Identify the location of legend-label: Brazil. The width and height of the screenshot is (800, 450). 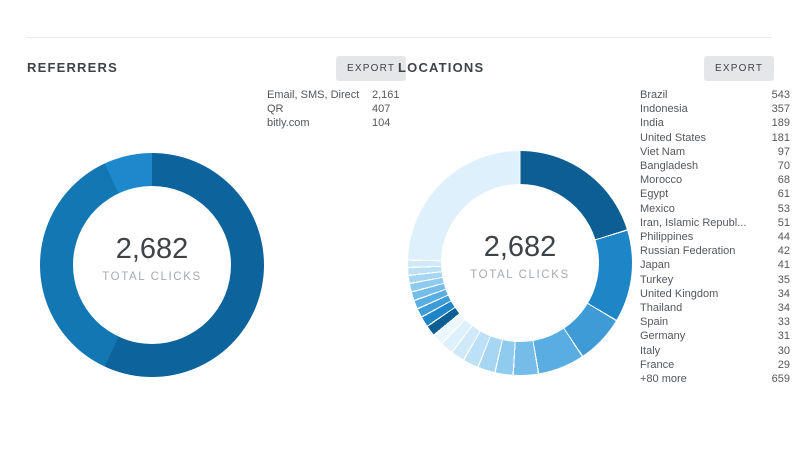
(654, 95).